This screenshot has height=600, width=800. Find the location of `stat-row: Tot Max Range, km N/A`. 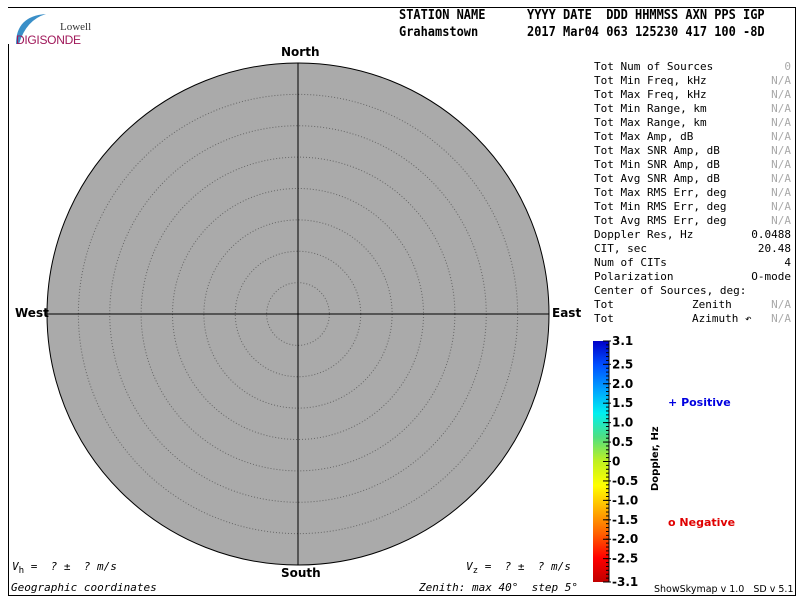

stat-row: Tot Max Range, km N/A is located at coordinates (692, 123).